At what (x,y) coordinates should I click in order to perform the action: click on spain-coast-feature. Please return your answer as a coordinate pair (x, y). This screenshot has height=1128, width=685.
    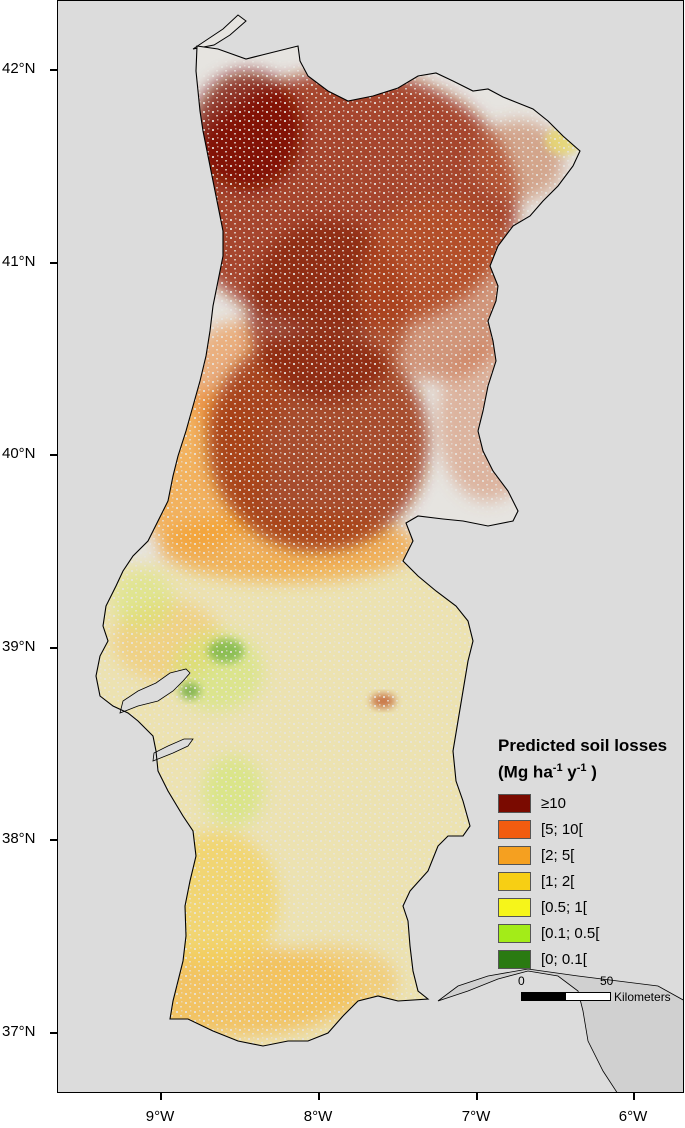
    Looking at the image, I should click on (560, 1030).